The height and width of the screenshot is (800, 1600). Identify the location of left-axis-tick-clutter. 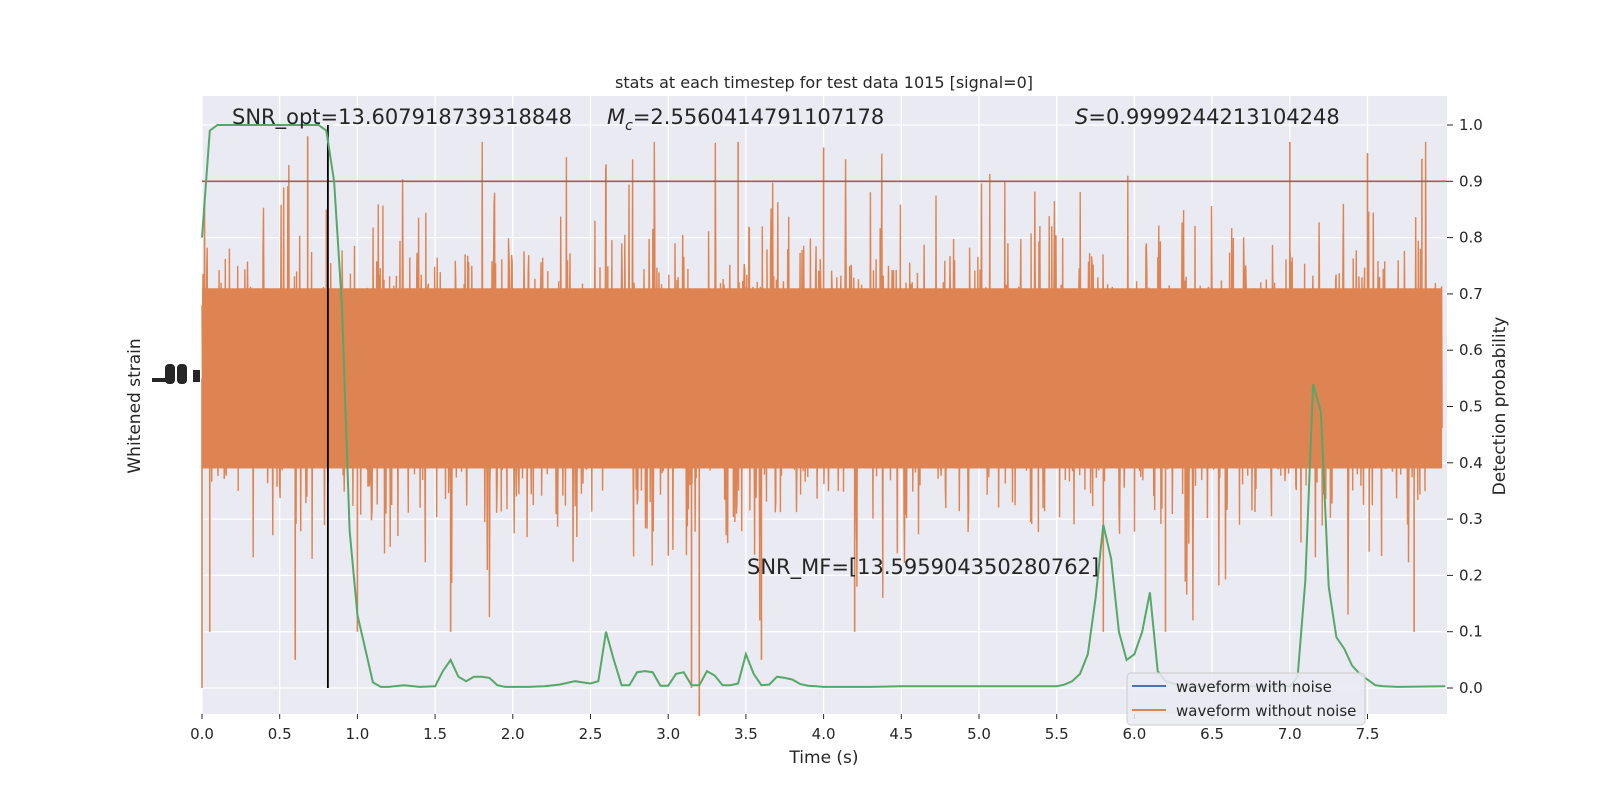
(176, 374).